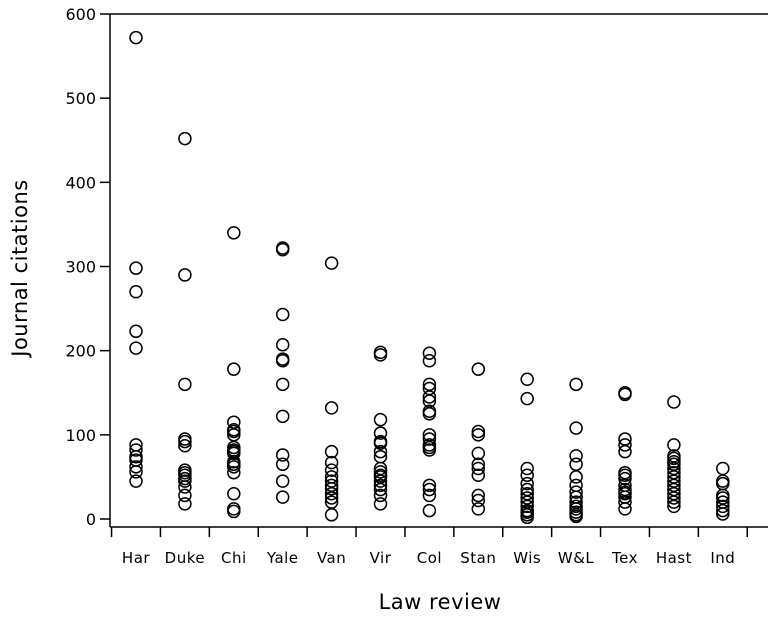 This screenshot has height=617, width=768. What do you see at coordinates (91, 519) in the screenshot?
I see `y-tick-label: 0` at bounding box center [91, 519].